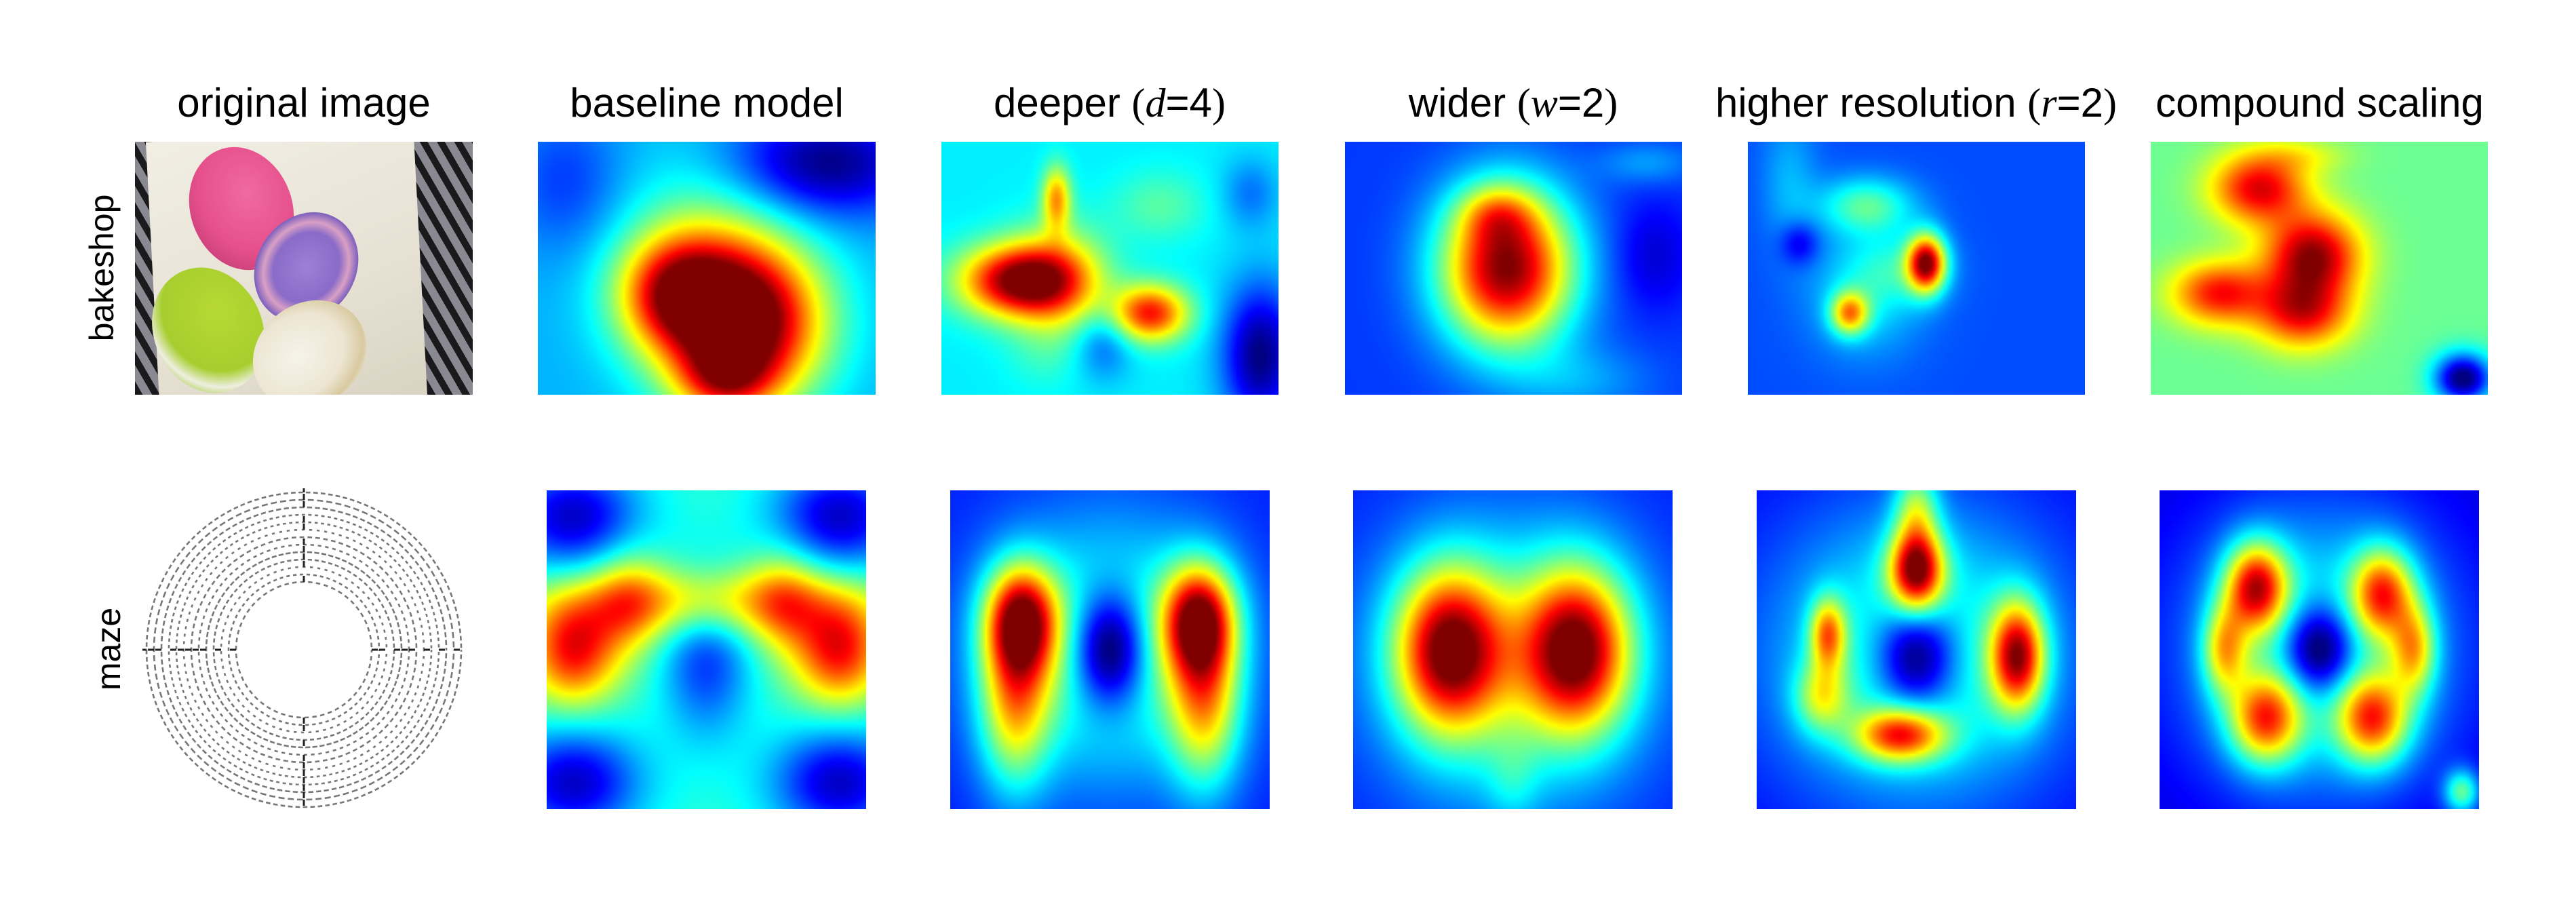 This screenshot has height=900, width=2576. I want to click on heatmap-maze-higher-resolution, so click(1916, 649).